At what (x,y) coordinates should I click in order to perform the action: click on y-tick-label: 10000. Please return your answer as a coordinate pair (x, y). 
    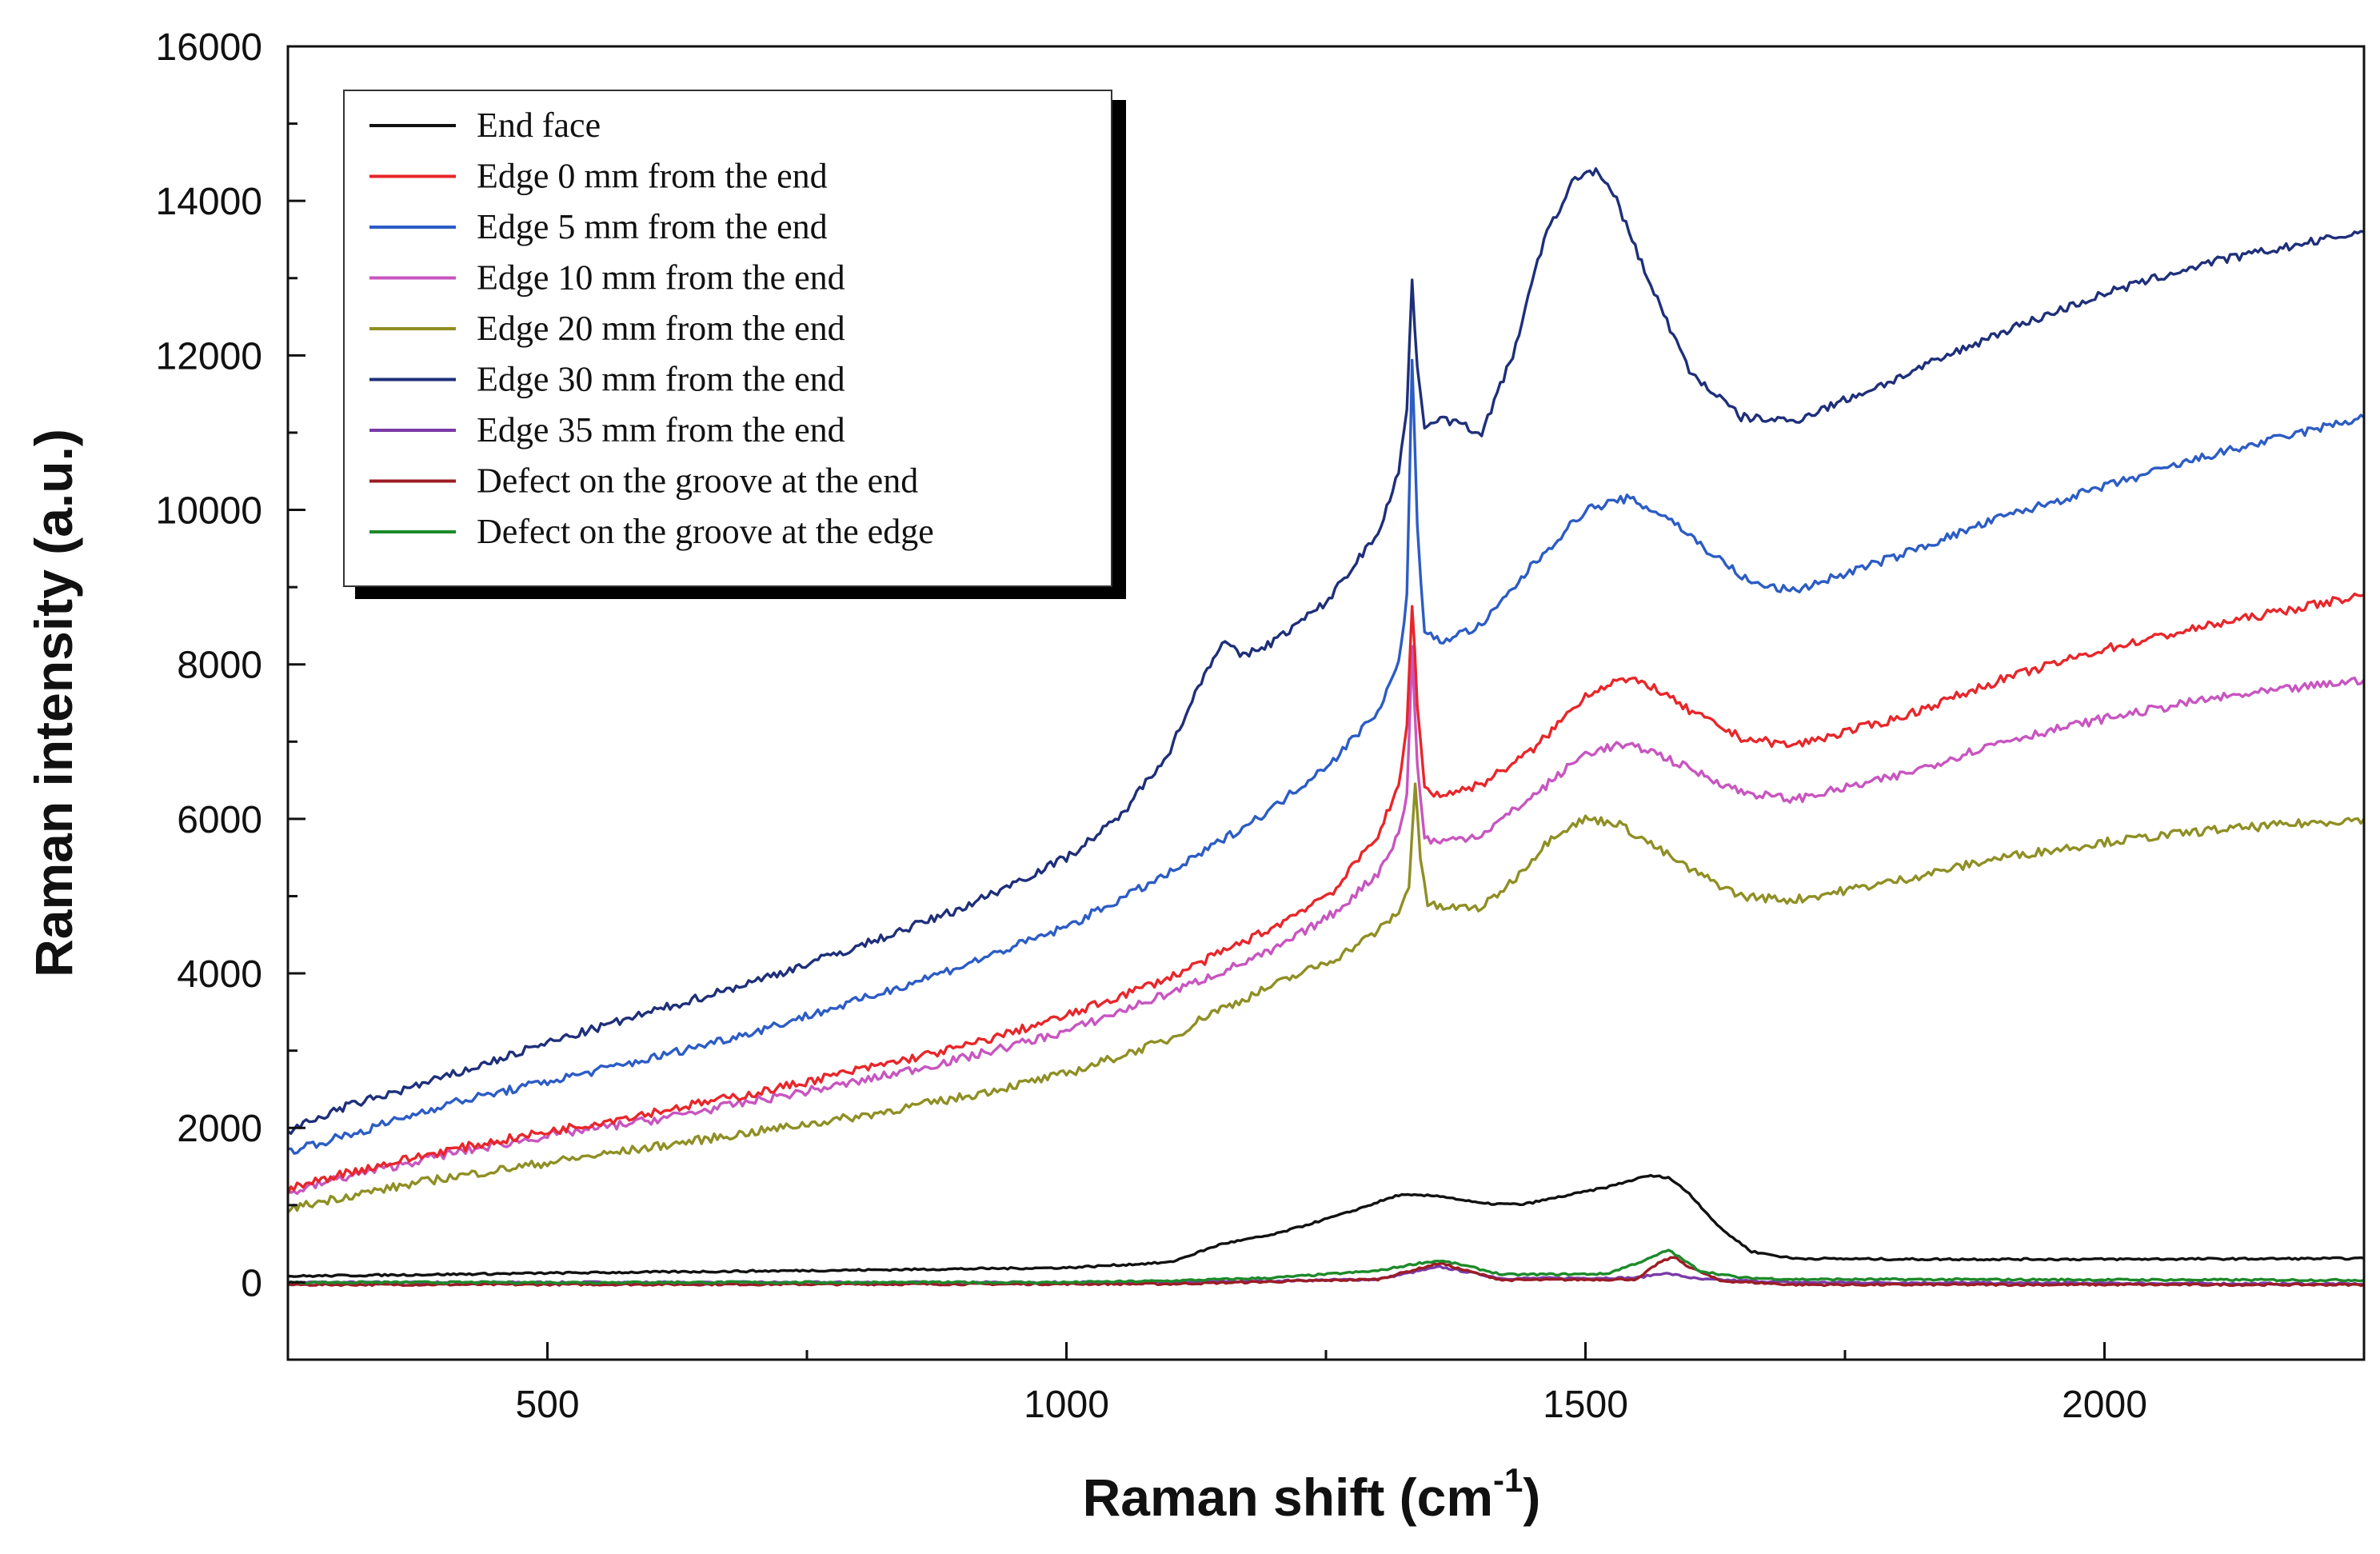
    Looking at the image, I should click on (209, 511).